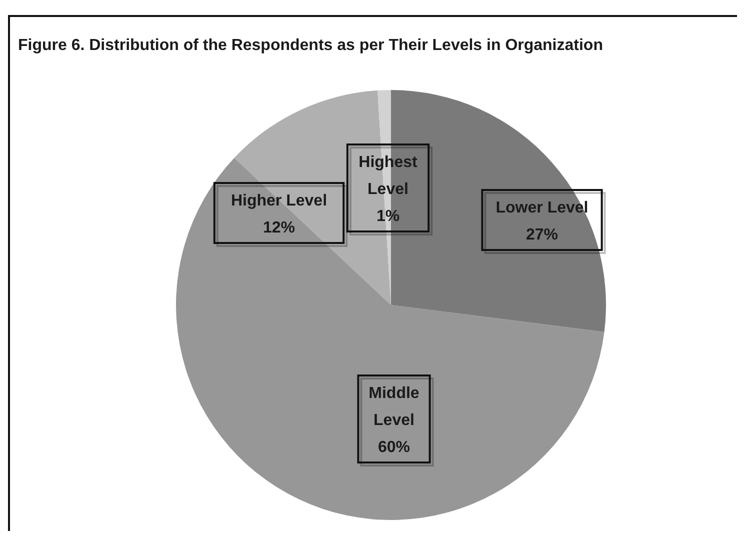 Image resolution: width=745 pixels, height=539 pixels. Describe the element at coordinates (279, 228) in the screenshot. I see `data-label: 12%` at that location.